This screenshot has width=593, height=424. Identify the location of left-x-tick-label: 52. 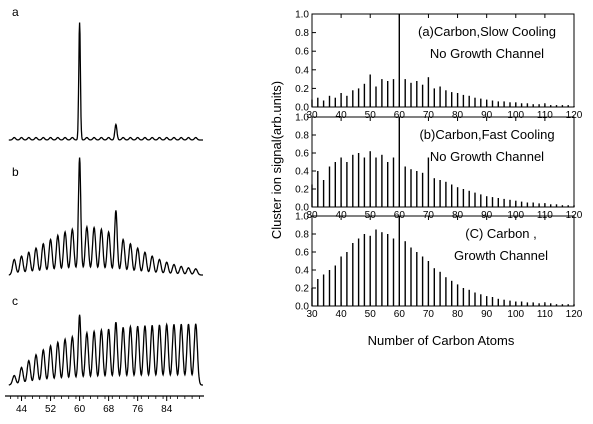
(51, 409).